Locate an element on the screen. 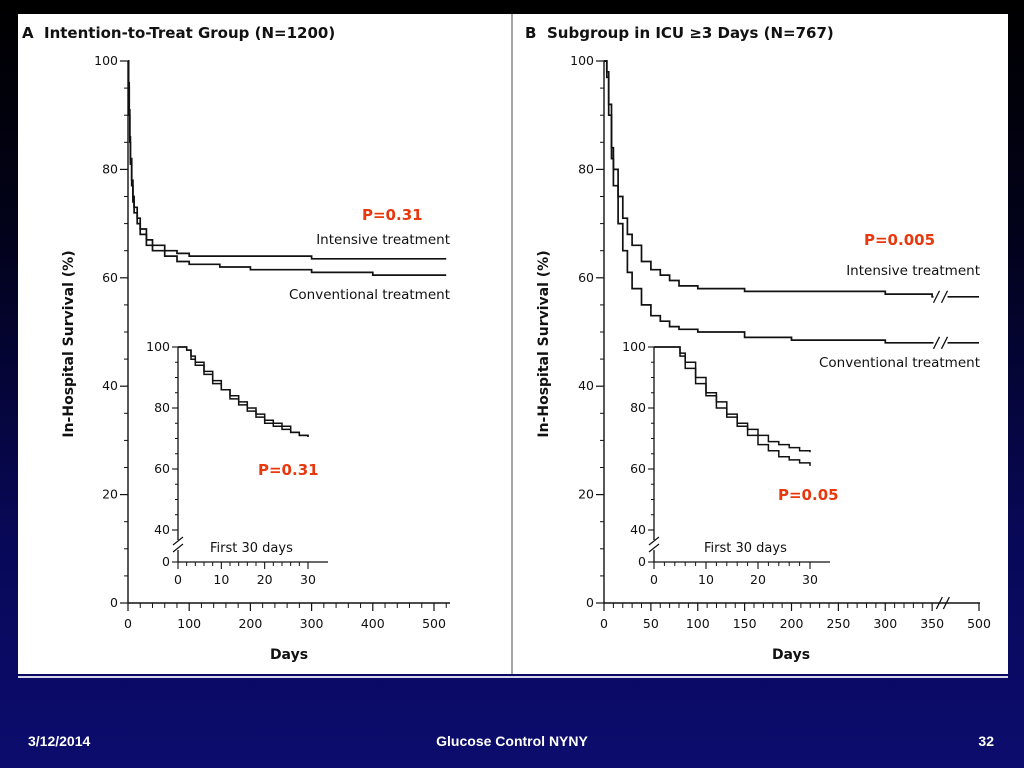  x-tick-label: 400 is located at coordinates (373, 623).